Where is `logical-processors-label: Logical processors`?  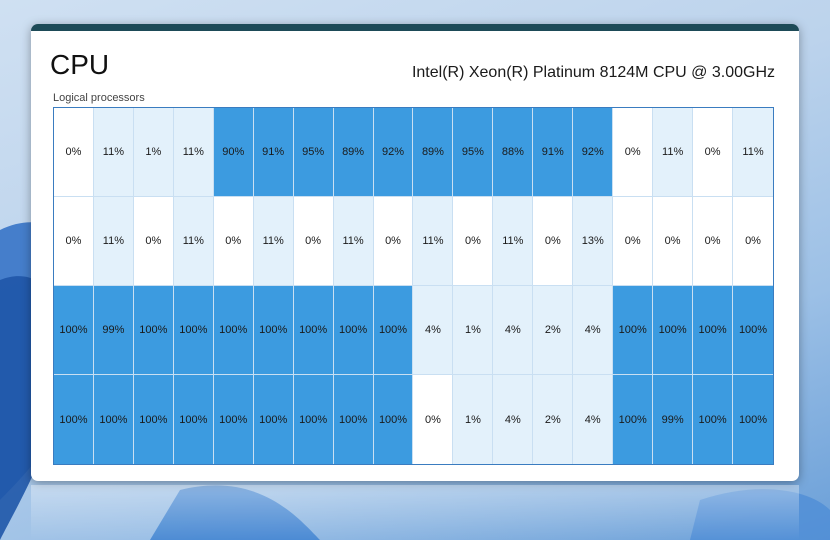
logical-processors-label: Logical processors is located at coordinates (99, 98).